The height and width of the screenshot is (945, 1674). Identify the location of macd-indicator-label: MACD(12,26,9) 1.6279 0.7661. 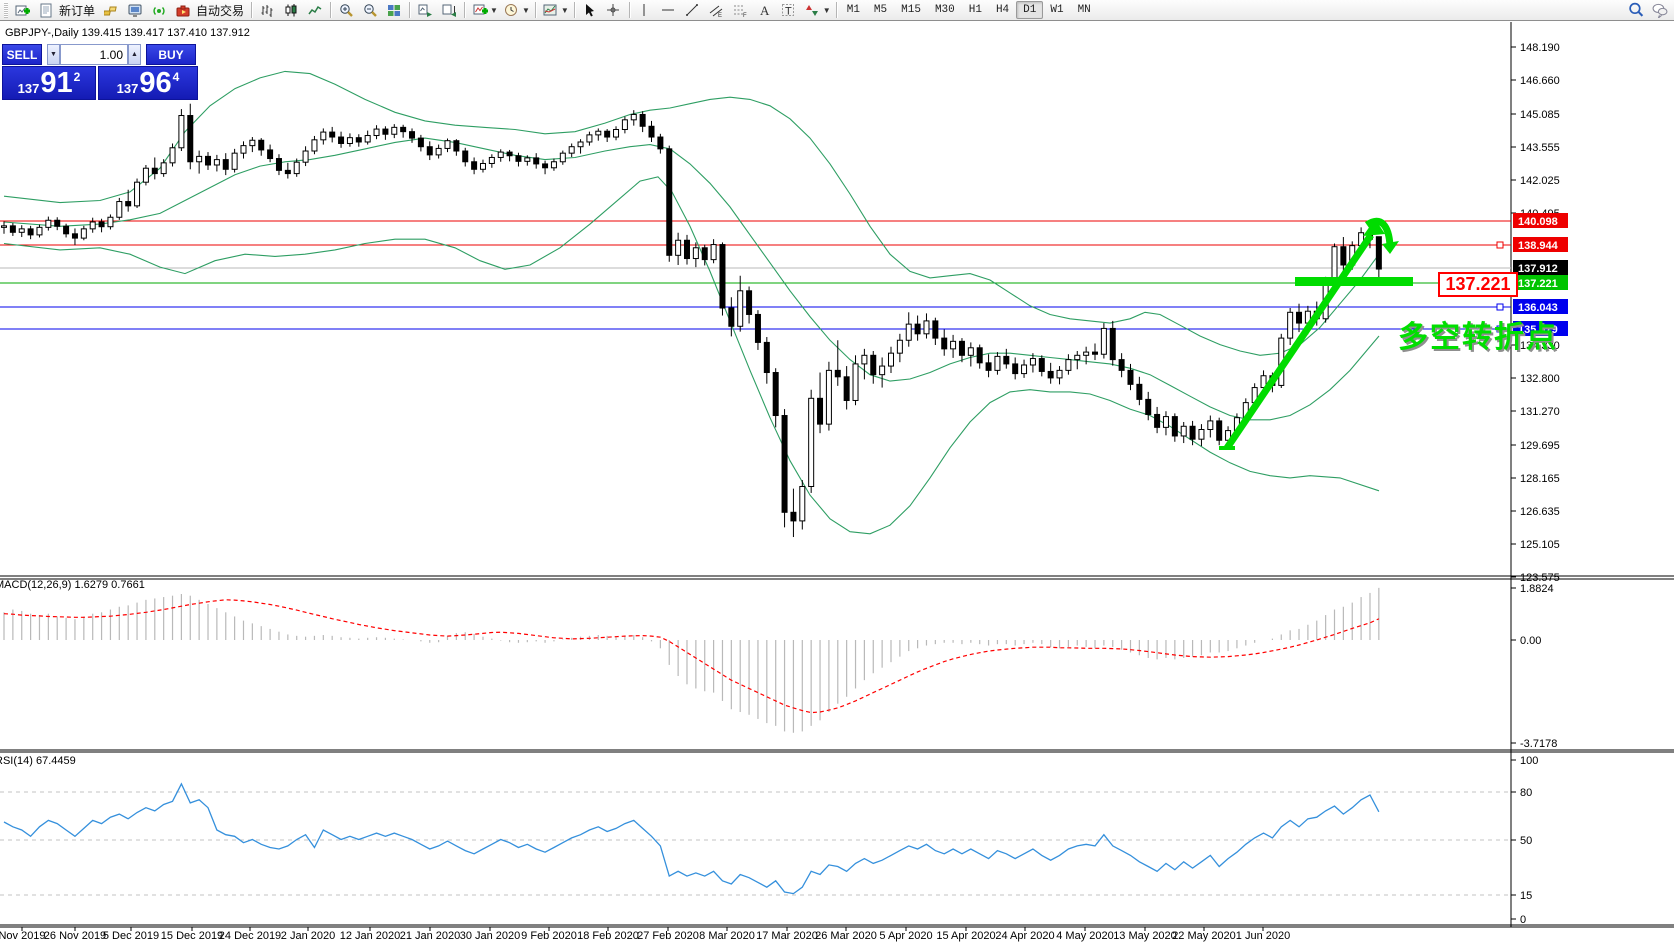
(72, 585).